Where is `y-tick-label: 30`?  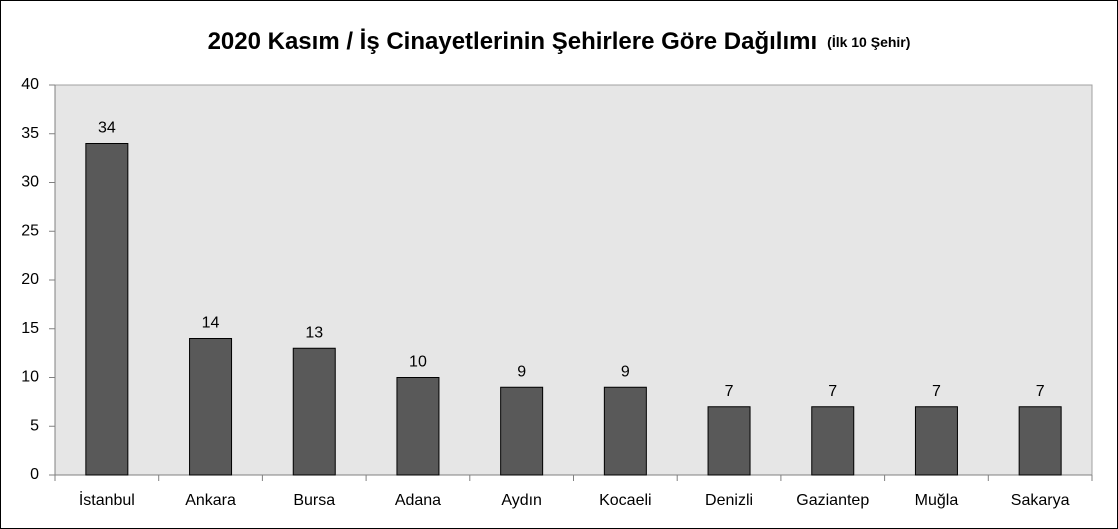
y-tick-label: 30 is located at coordinates (30, 182).